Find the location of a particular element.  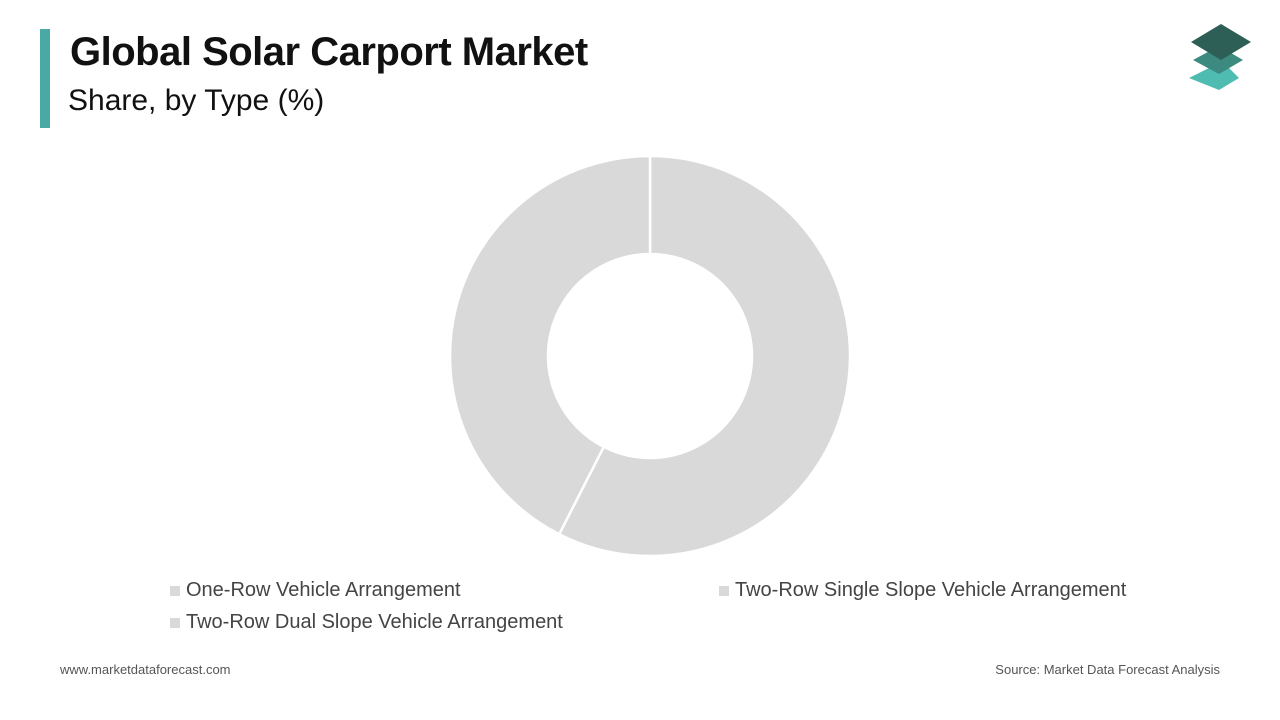

stacked-layers-logo-icon is located at coordinates (1220, 57).